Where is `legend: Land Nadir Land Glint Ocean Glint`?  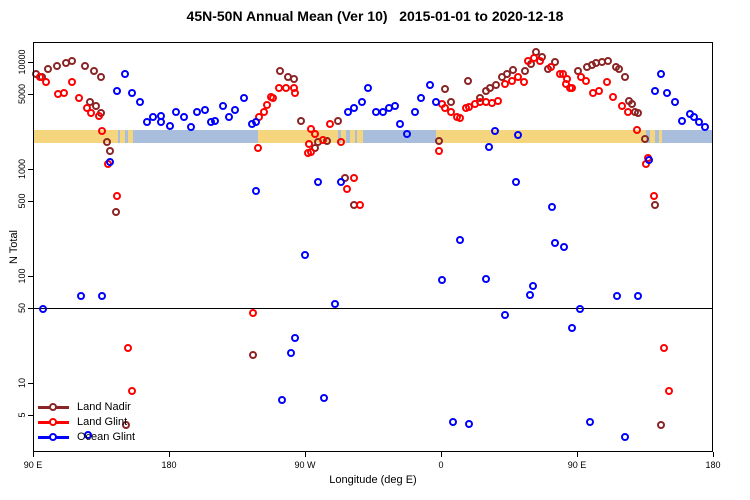 legend: Land Nadir Land Glint Ocean Glint is located at coordinates (86, 422).